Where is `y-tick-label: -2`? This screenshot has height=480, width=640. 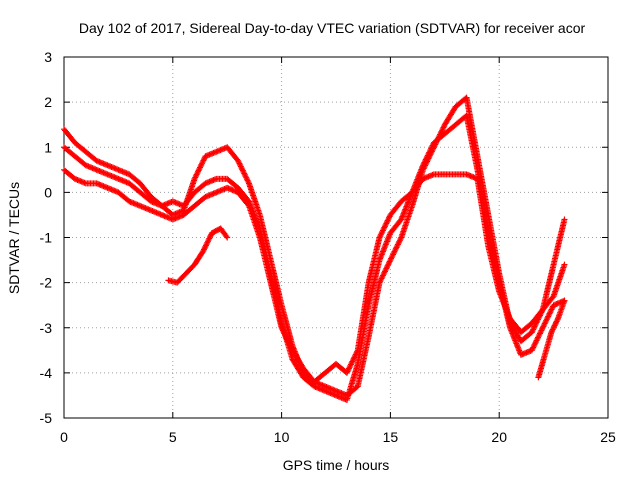 y-tick-label: -2 is located at coordinates (46, 283).